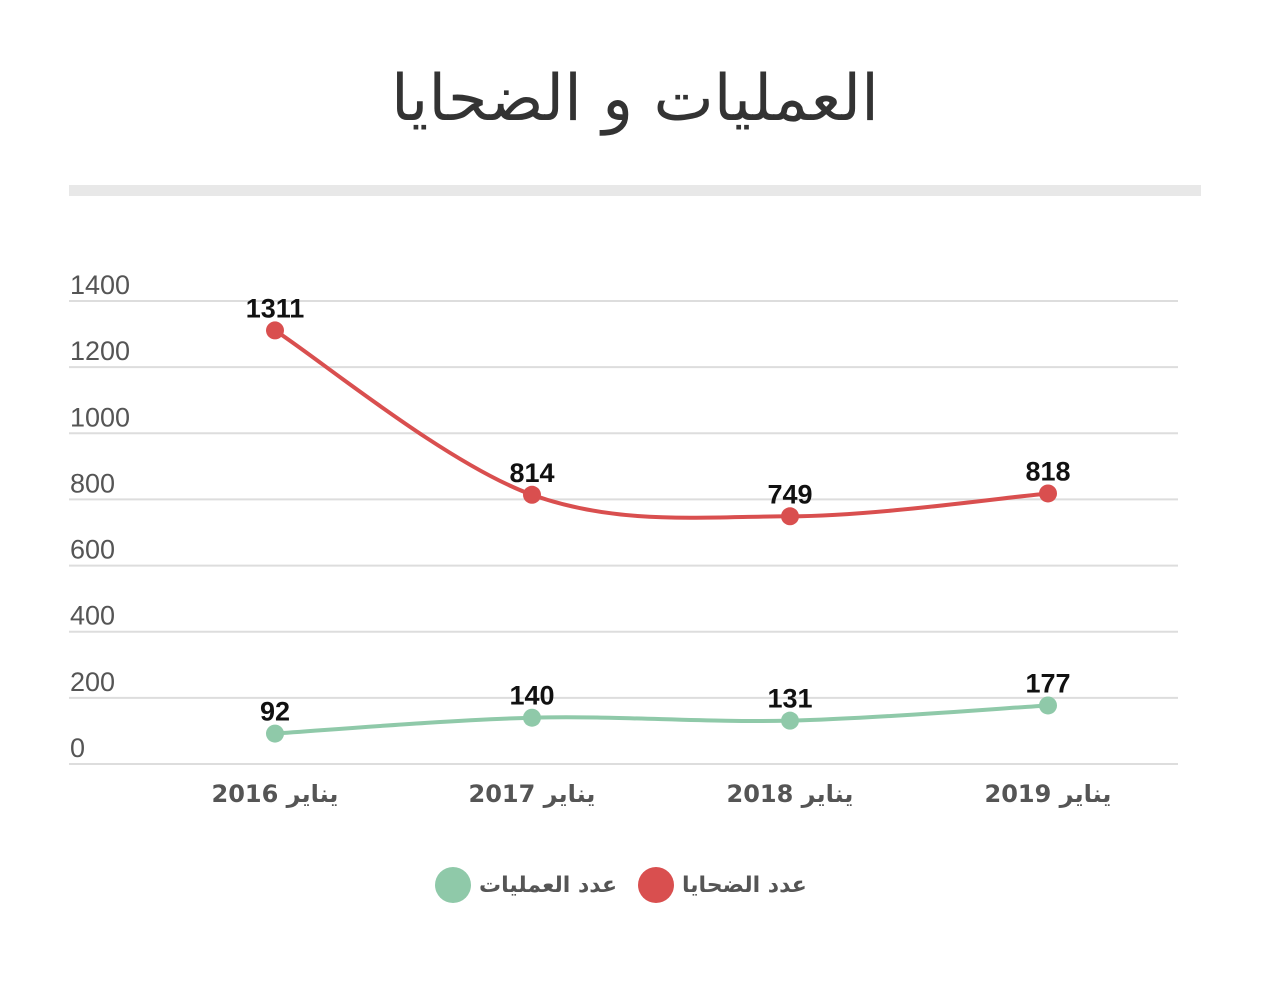  Describe the element at coordinates (100, 285) in the screenshot. I see `y-tick-label: 1400` at that location.